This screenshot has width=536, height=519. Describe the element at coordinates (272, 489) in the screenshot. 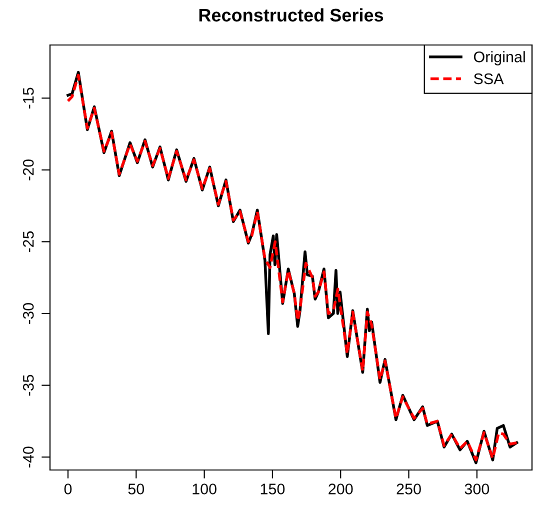

I see `x-tick-label: 150` at that location.